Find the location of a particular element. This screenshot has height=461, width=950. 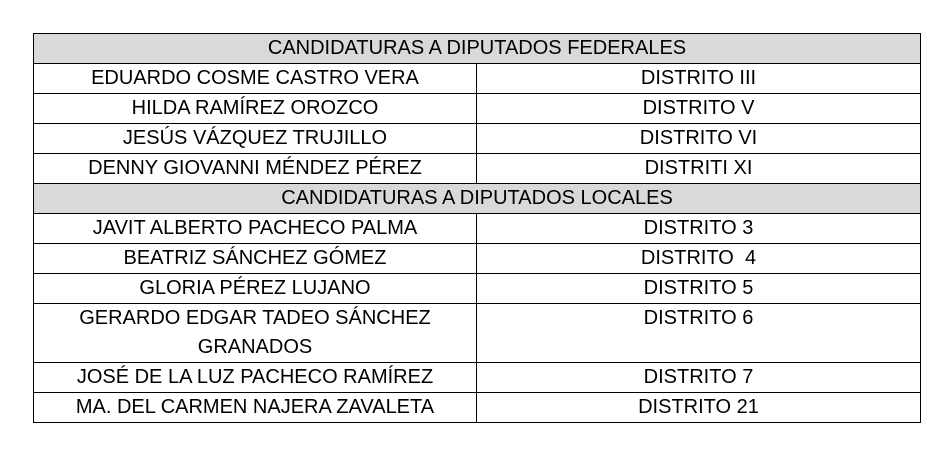

district-cell: DISTRITO 4 is located at coordinates (698, 258).